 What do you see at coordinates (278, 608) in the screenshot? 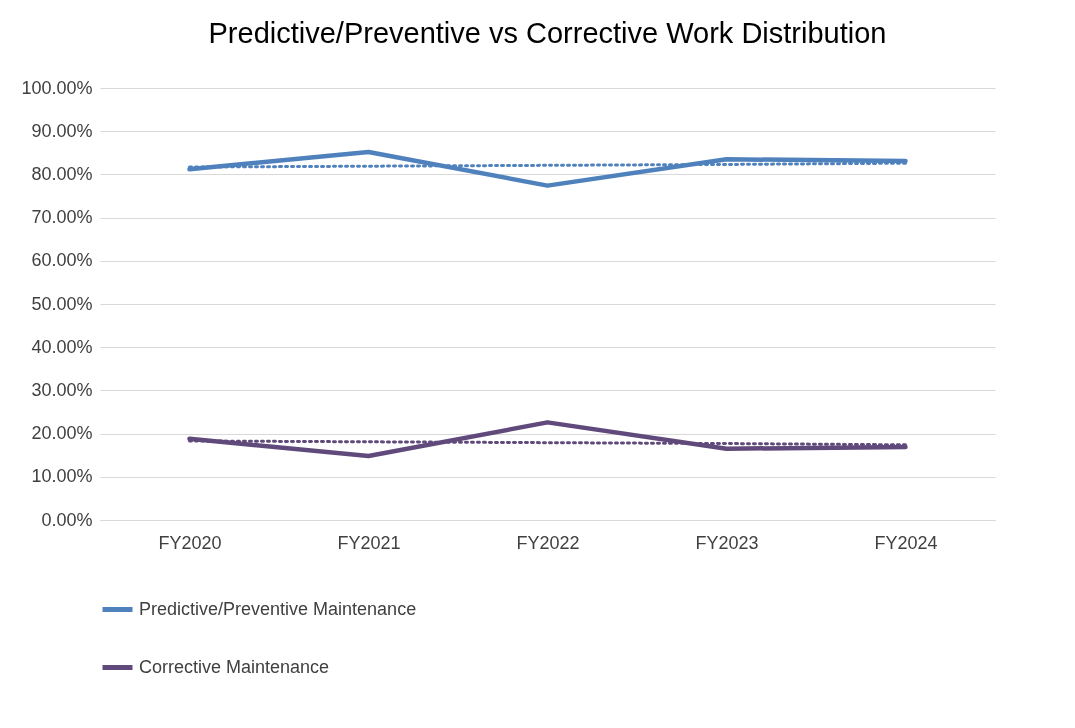
I see `legend-label: Predictive/Preventive Maintenance` at bounding box center [278, 608].